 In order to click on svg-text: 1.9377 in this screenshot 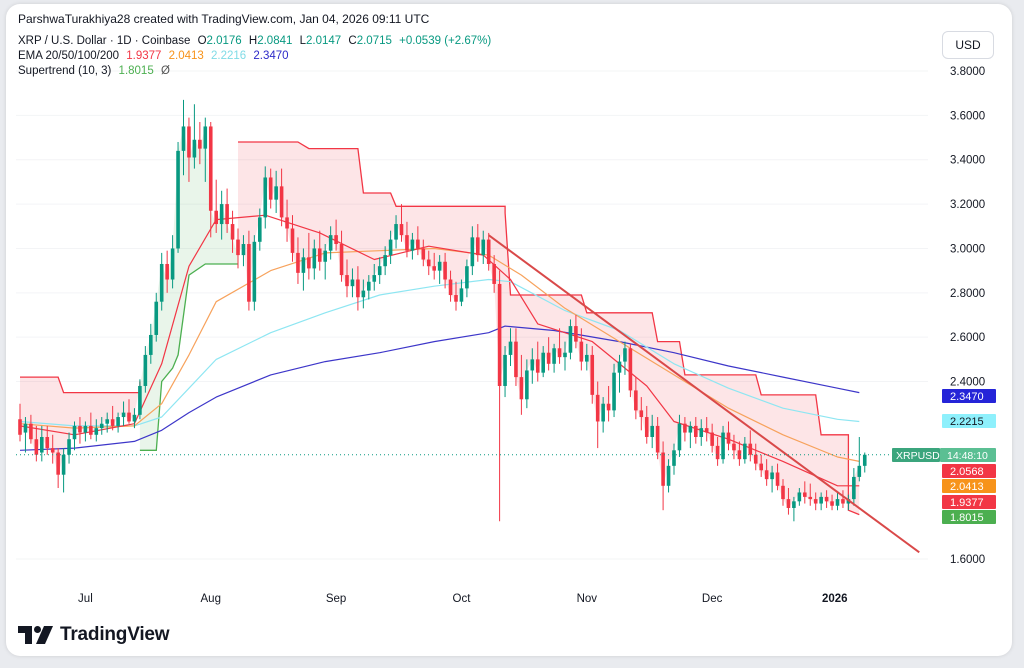, I will do `click(967, 503)`.